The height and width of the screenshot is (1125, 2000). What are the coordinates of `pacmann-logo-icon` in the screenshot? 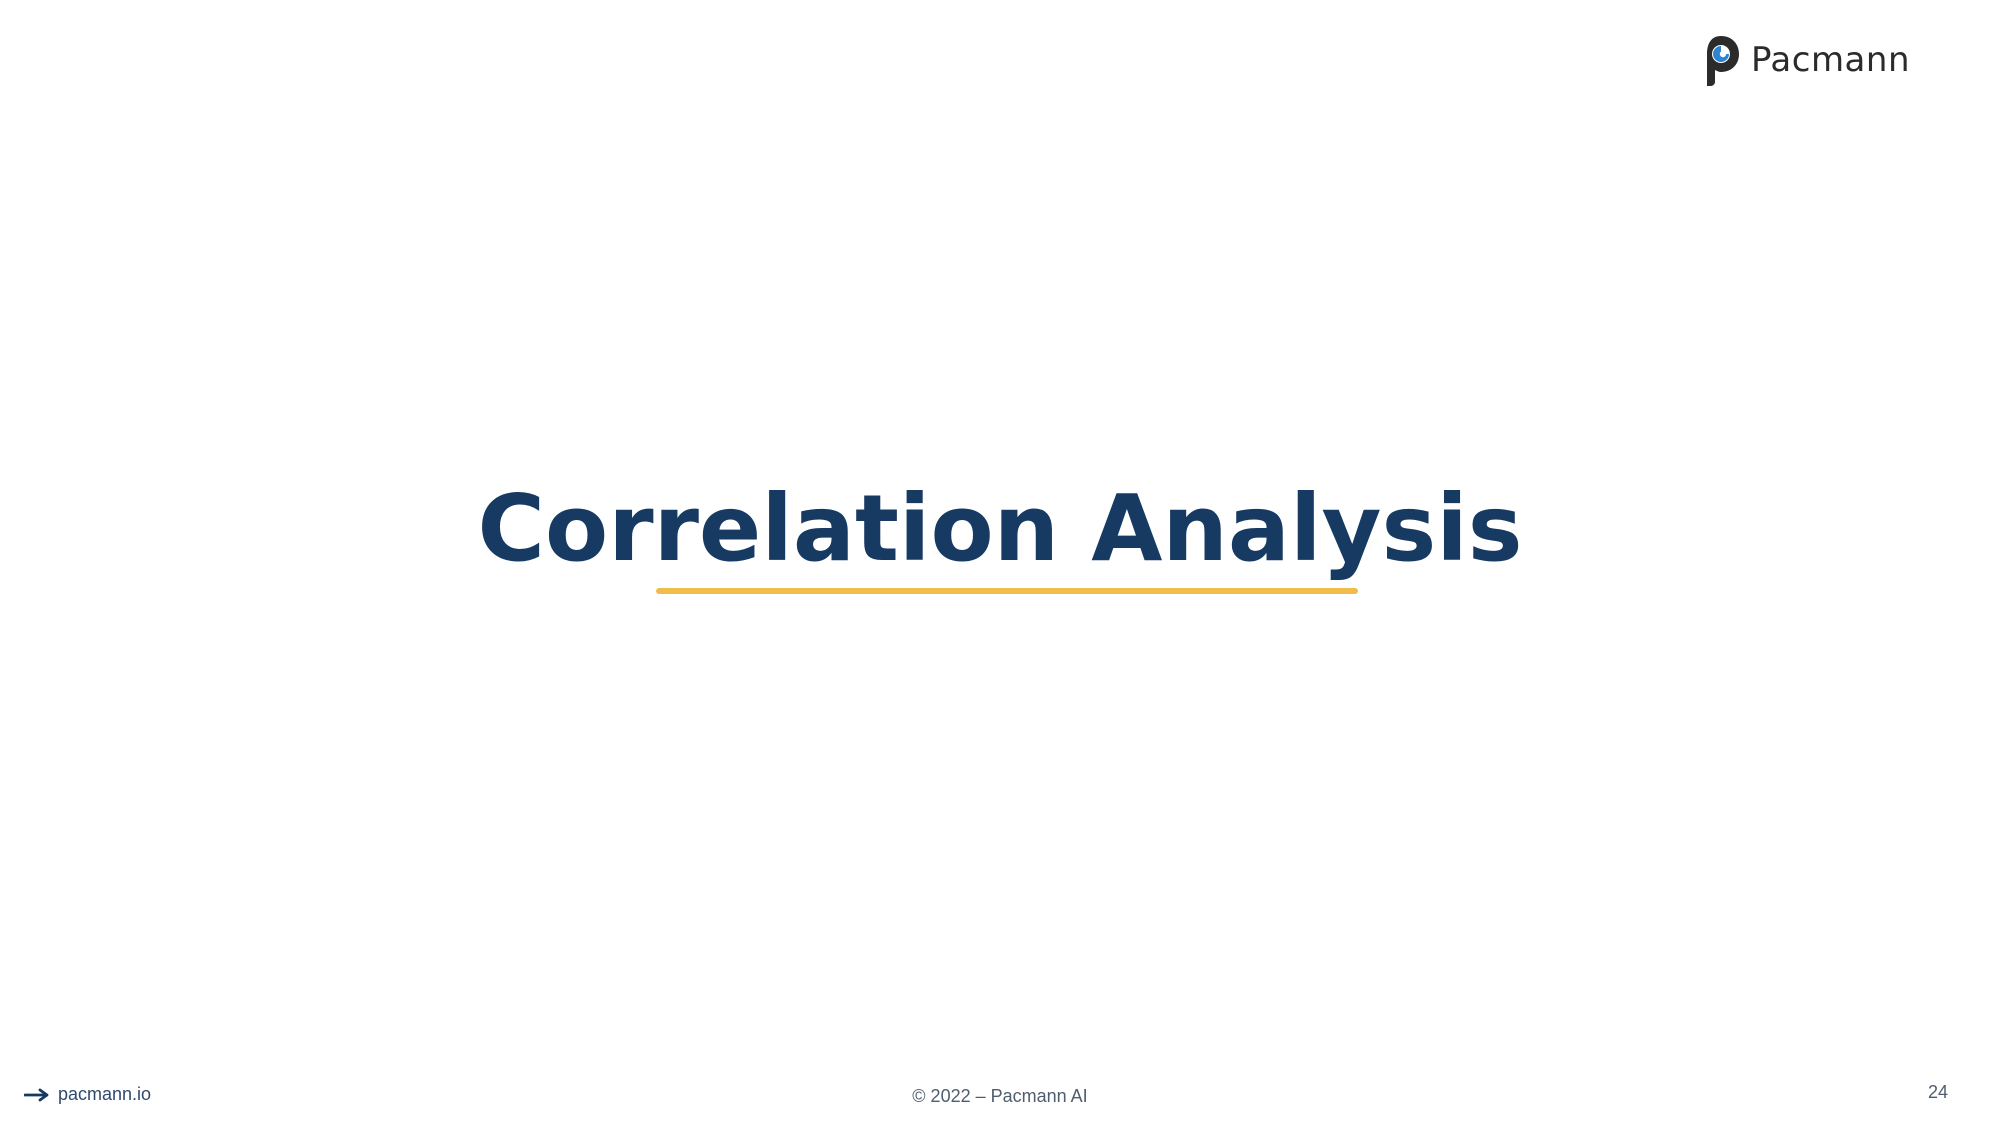 It's located at (1722, 61).